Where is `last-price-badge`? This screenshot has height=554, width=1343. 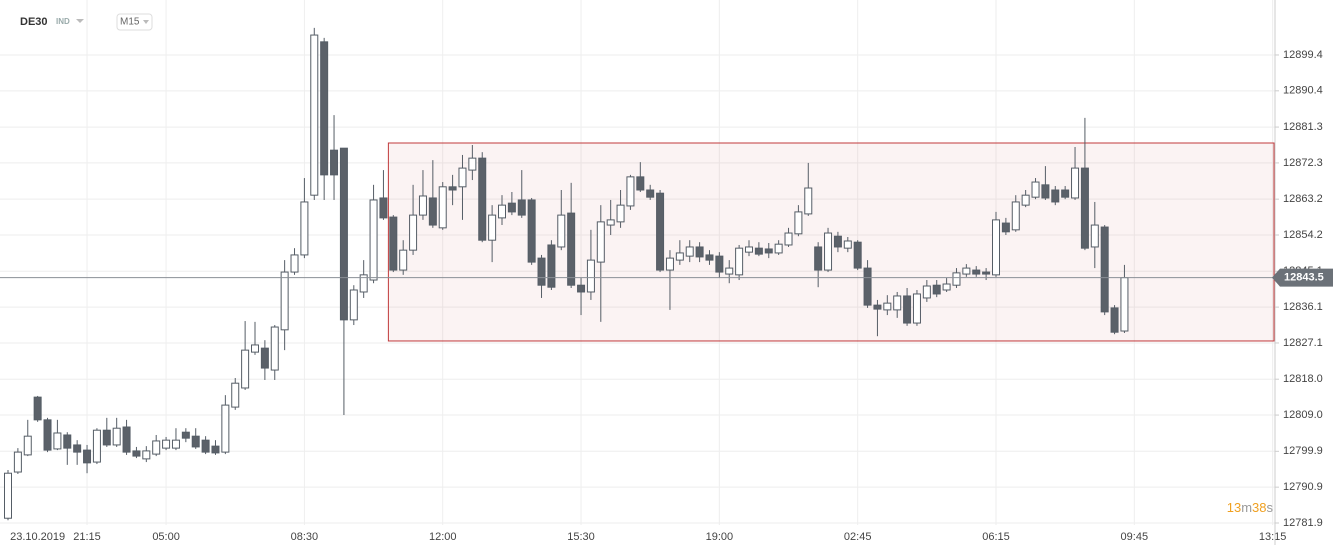
last-price-badge is located at coordinates (1302, 277).